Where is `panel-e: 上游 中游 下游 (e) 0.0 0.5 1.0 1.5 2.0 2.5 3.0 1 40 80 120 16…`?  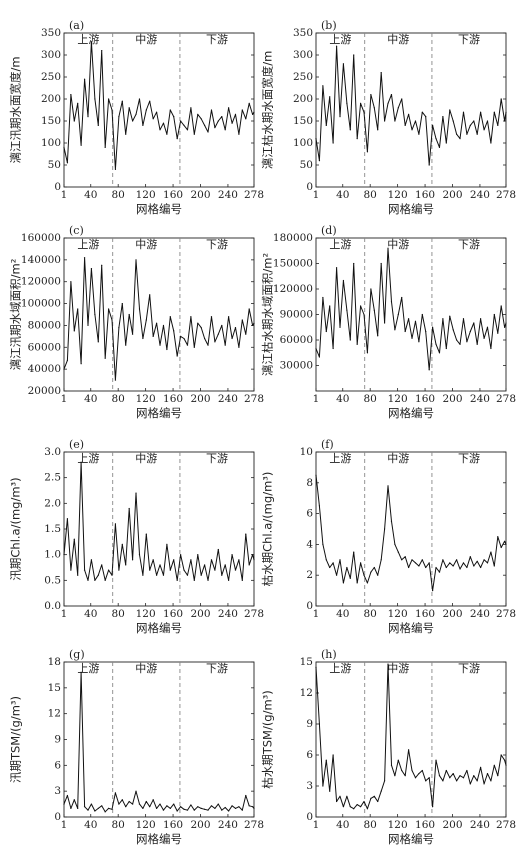 panel-e: 上游 中游 下游 (e) 0.0 0.5 1.0 1.5 2.0 2.5 3.0 1 40 80 120 16… is located at coordinates (137, 536).